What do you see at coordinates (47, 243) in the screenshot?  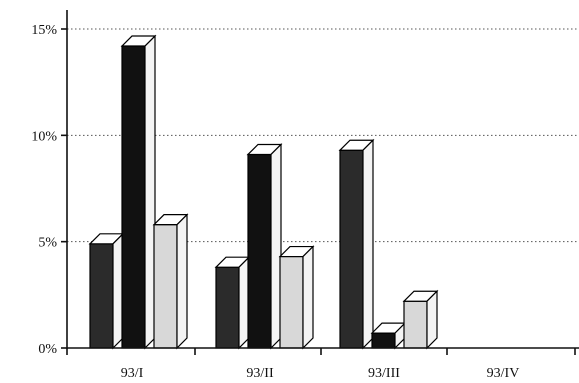 I see `y-tick-label: 5%` at bounding box center [47, 243].